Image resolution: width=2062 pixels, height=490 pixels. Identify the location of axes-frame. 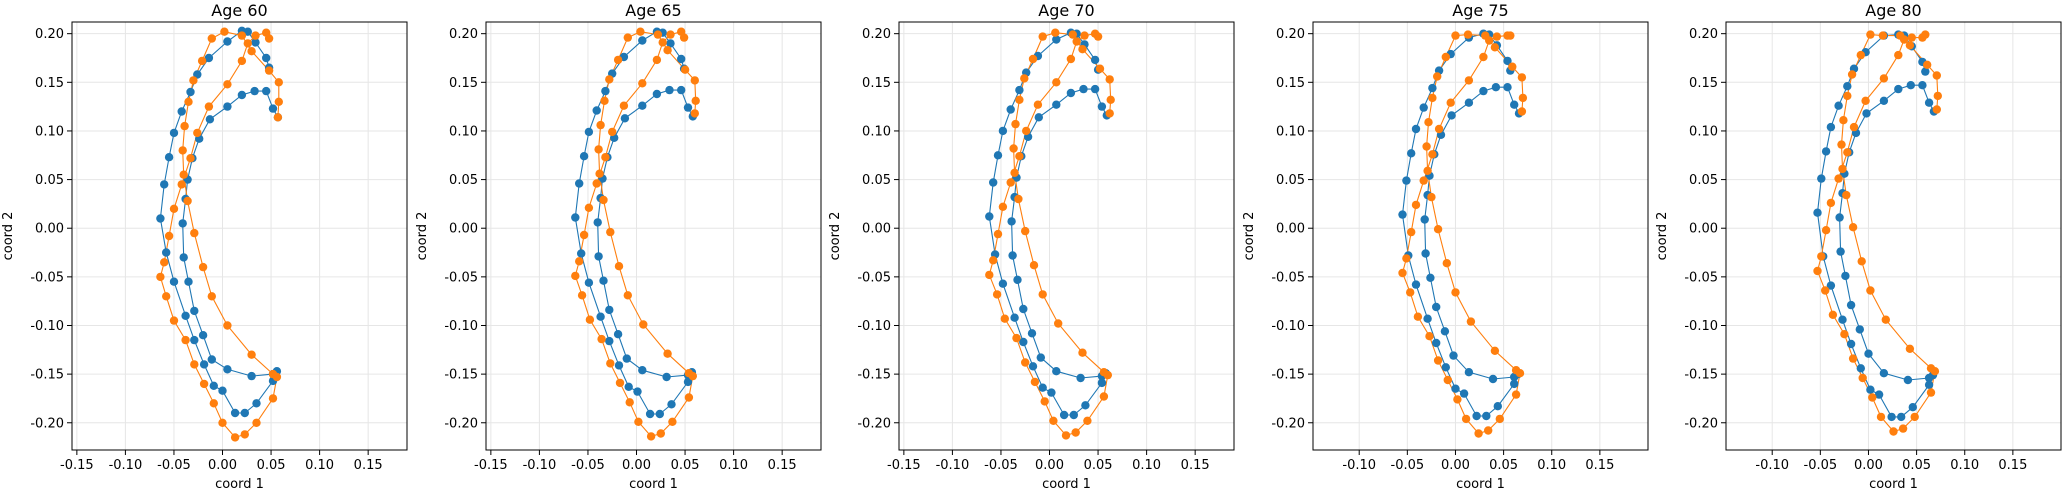
(239, 236).